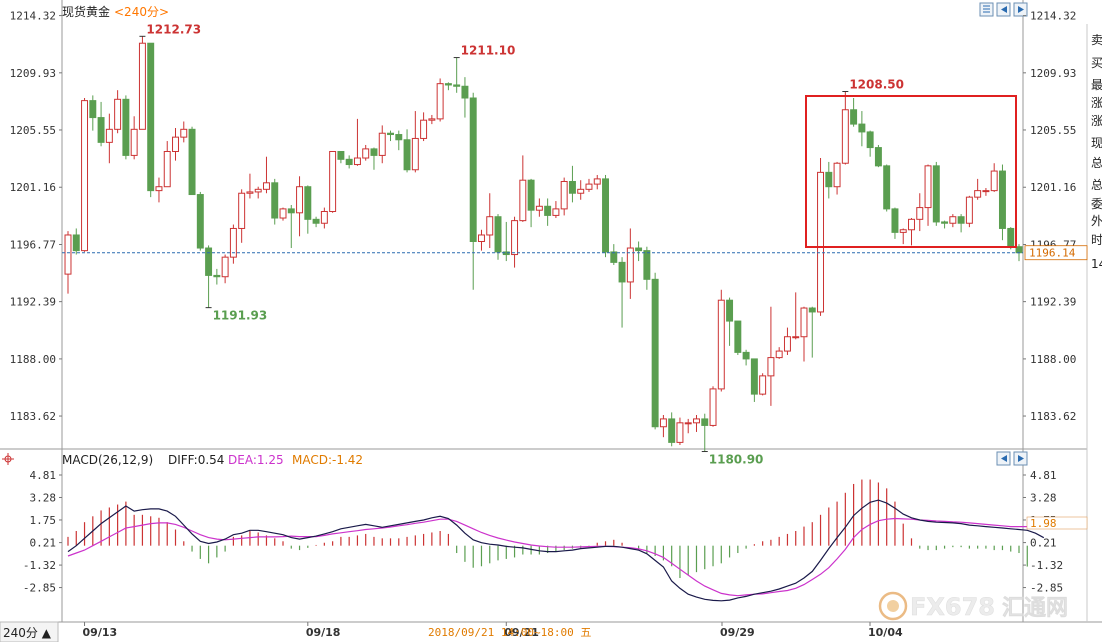 This screenshot has height=642, width=1102. Describe the element at coordinates (86, 11) in the screenshot. I see `instrument-title: 现货黄金` at that location.